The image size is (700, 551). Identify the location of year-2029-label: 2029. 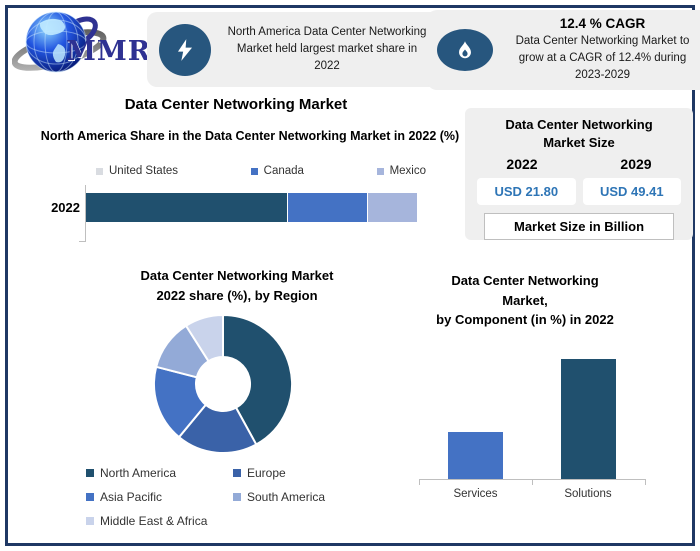
(636, 164).